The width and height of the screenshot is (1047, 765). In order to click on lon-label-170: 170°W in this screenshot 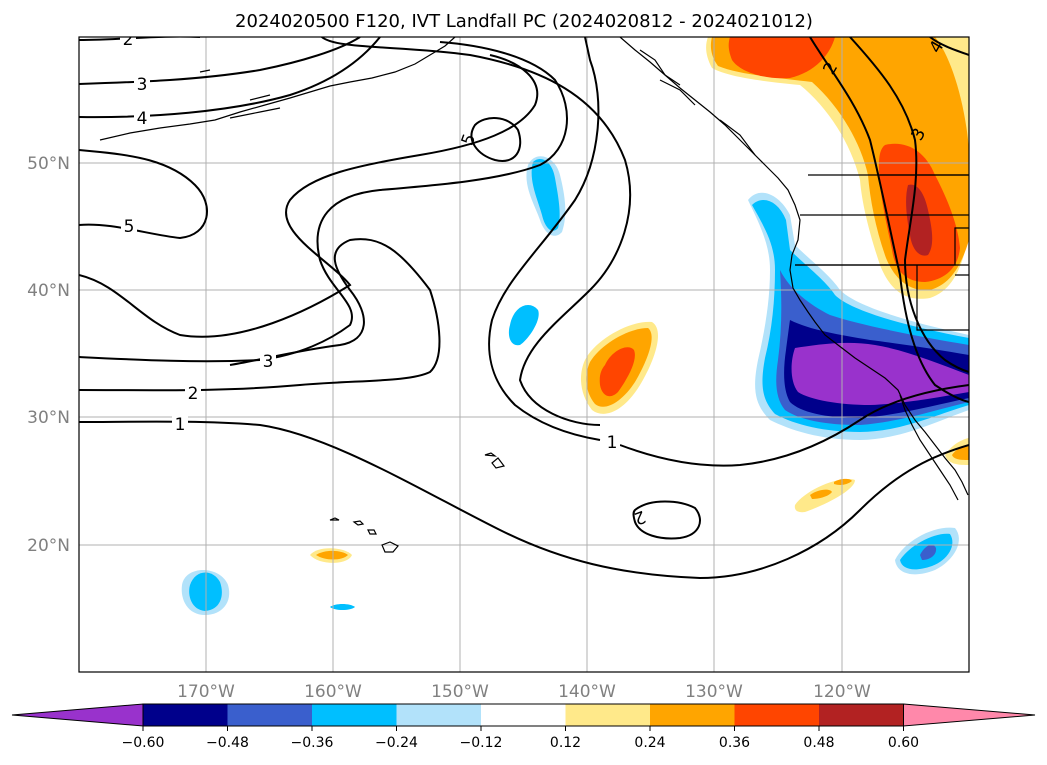, I will do `click(206, 692)`.